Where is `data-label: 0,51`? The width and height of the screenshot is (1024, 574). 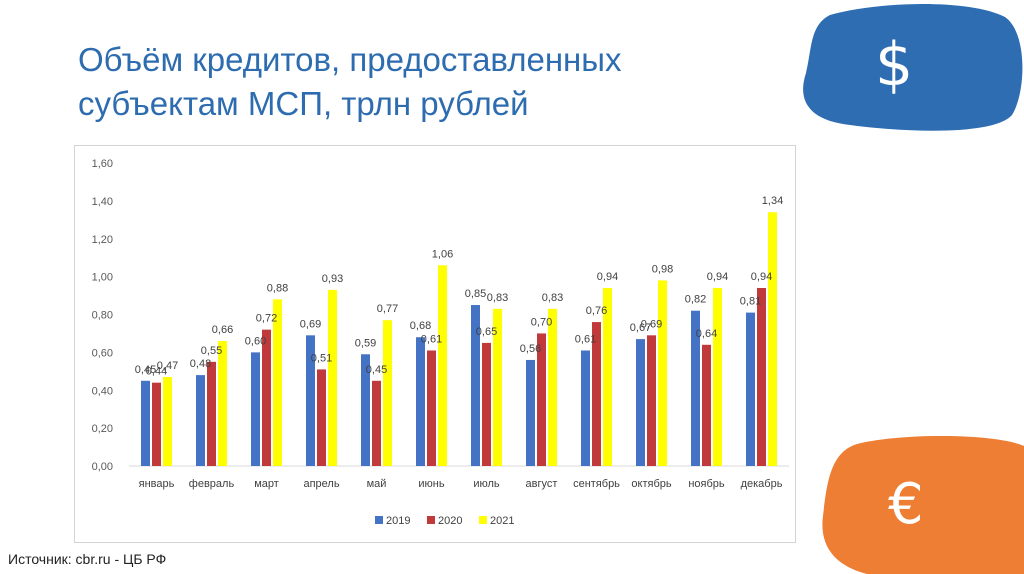
data-label: 0,51 is located at coordinates (321, 358).